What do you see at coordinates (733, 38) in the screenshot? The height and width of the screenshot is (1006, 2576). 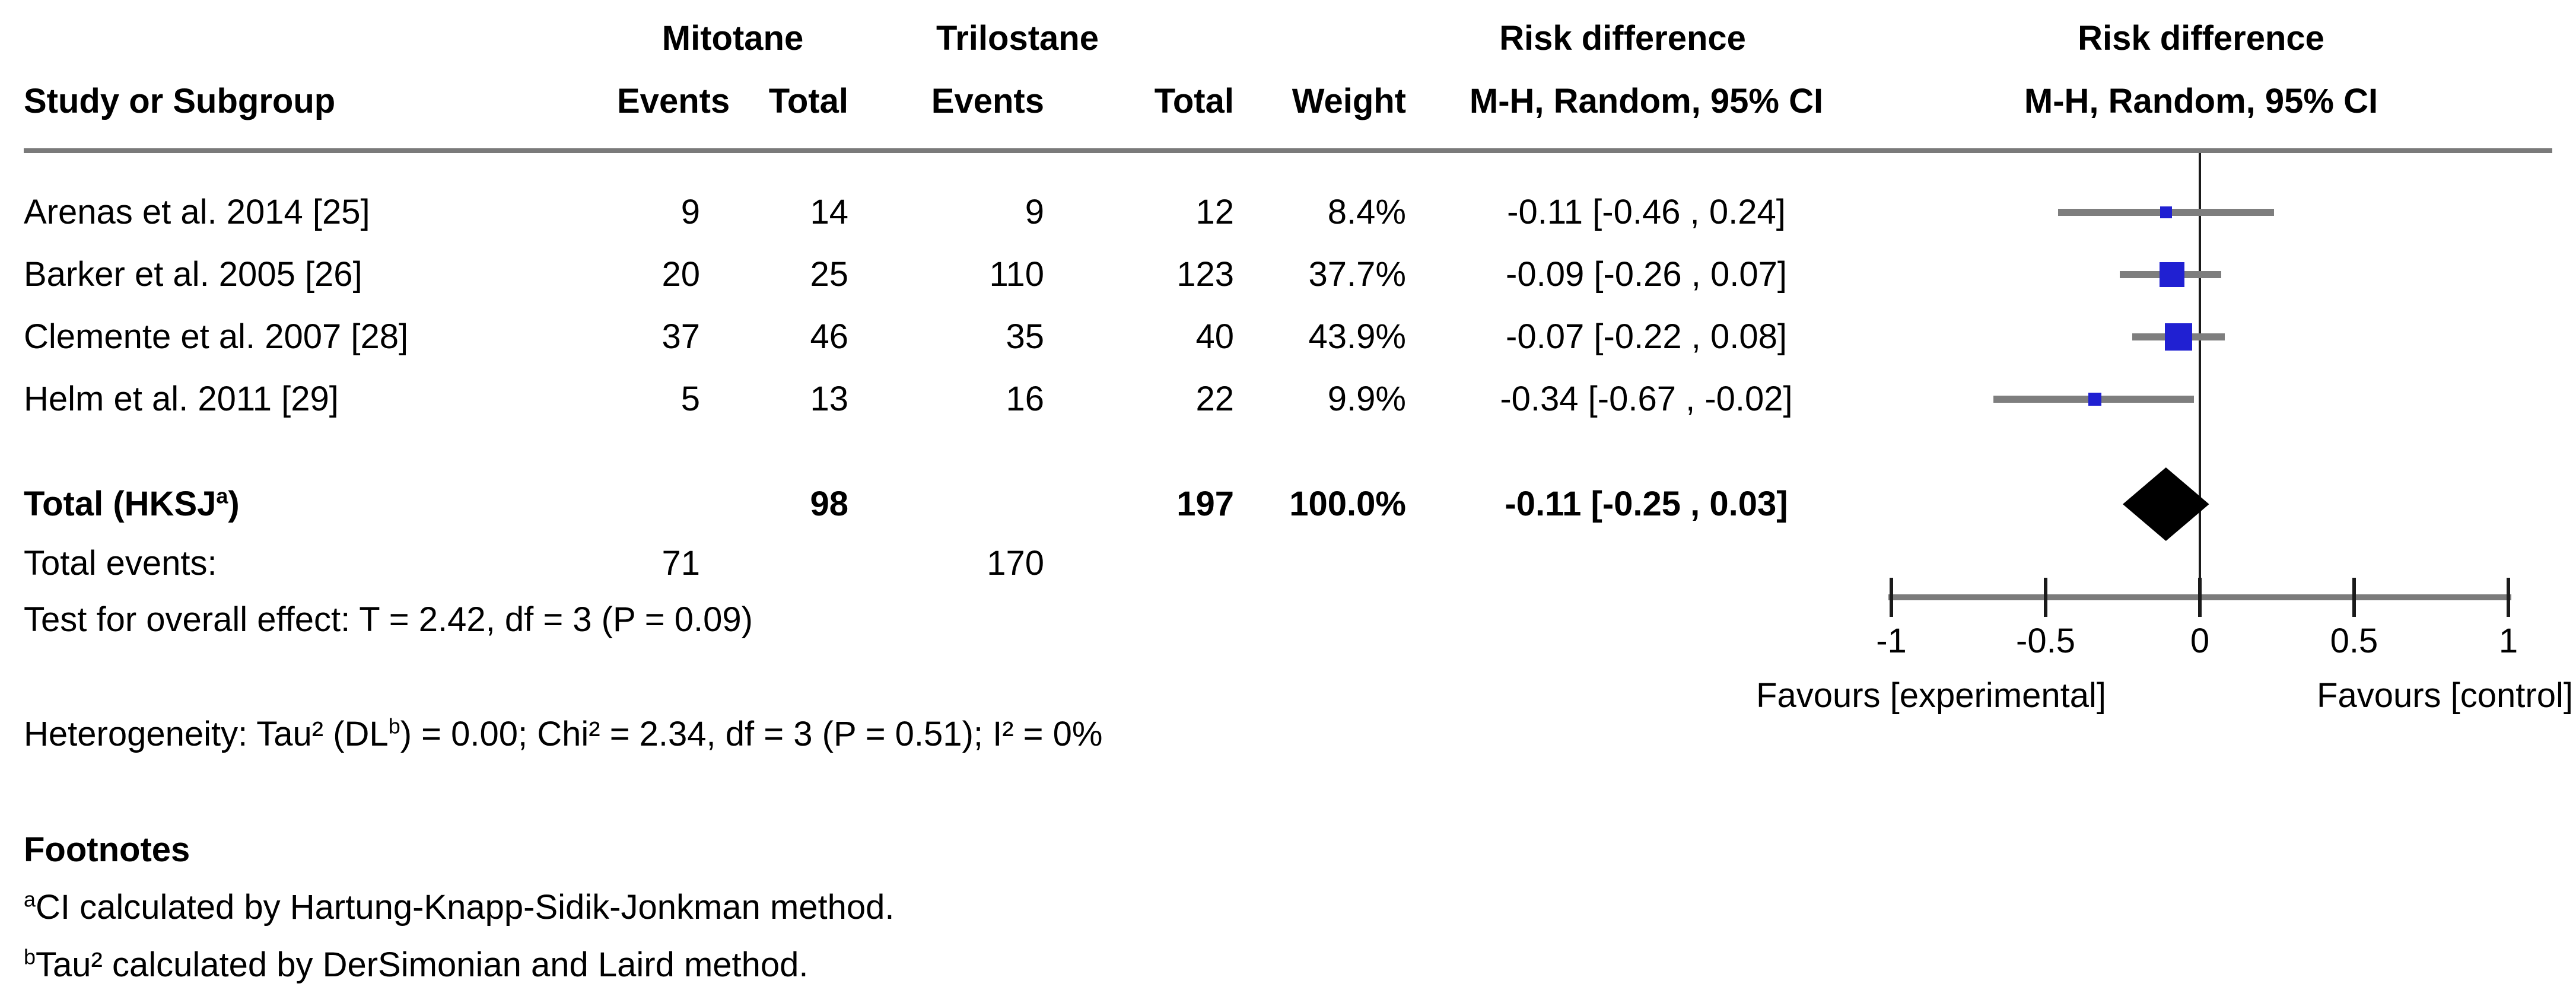 I see `mitotane-group-header: Mitotane` at bounding box center [733, 38].